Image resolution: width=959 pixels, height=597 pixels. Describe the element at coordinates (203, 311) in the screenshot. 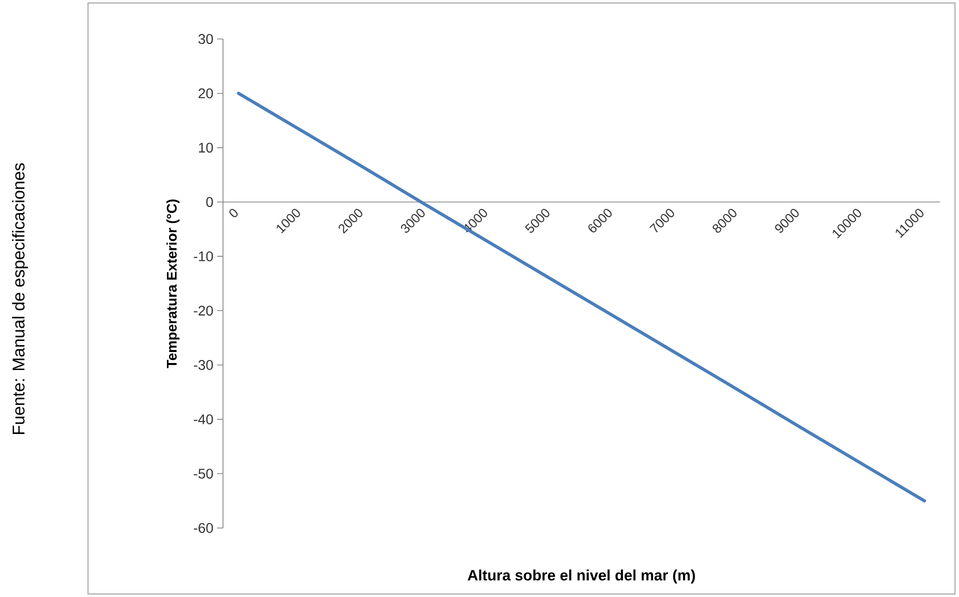

I see `y-tick-label: -20` at that location.